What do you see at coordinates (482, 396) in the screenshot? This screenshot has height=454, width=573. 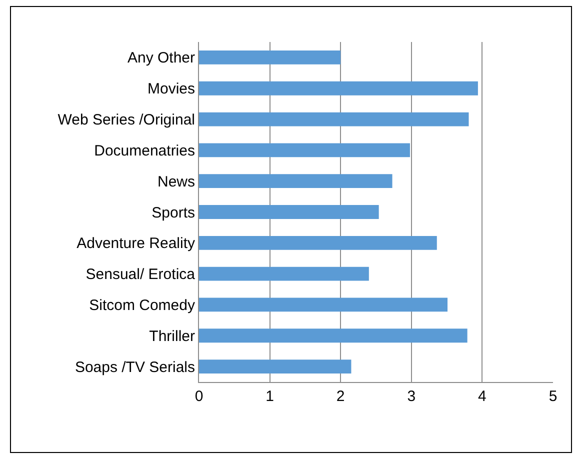 I see `x-tick-label: 4` at bounding box center [482, 396].